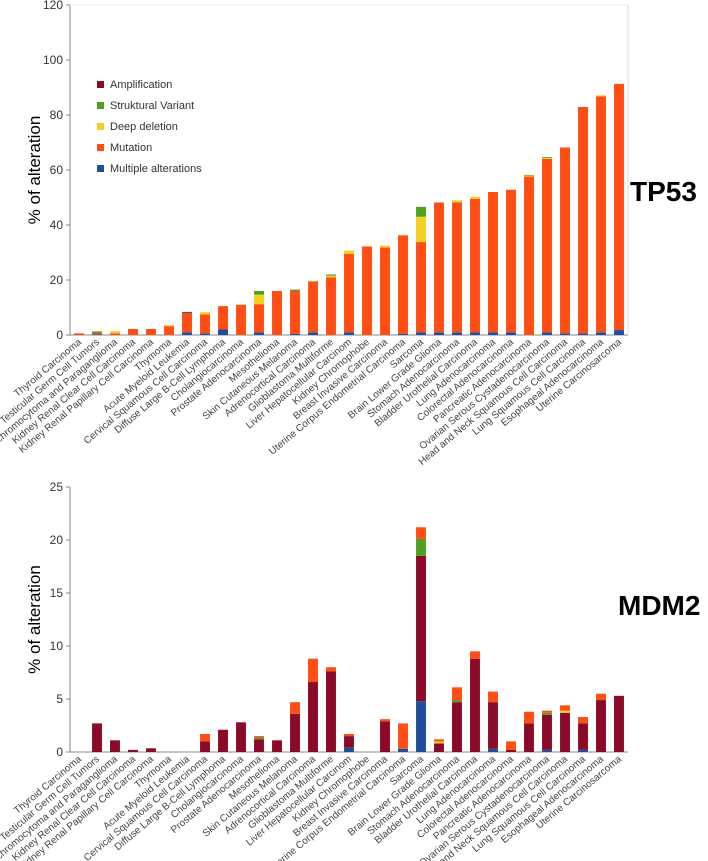 This screenshot has width=708, height=861. What do you see at coordinates (57, 646) in the screenshot?
I see `y-tick-label: 10` at bounding box center [57, 646].